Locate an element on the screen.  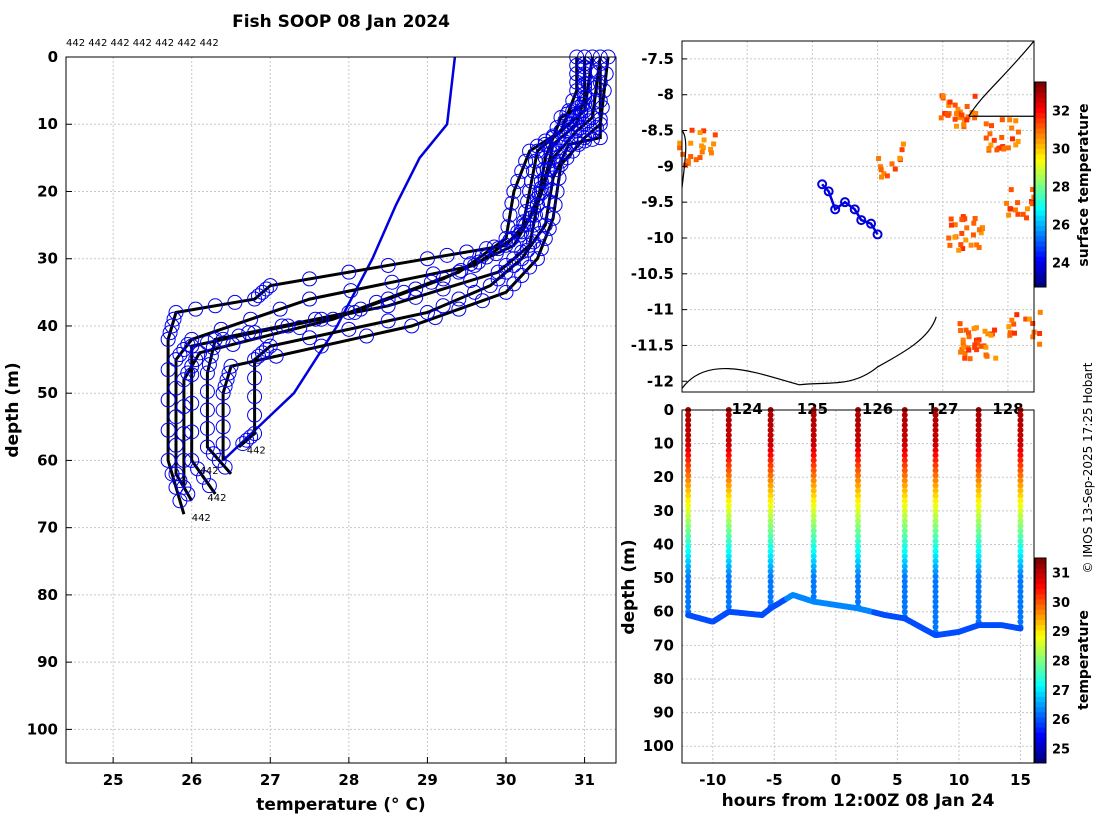
y-tick-label: 30 is located at coordinates (47, 259).